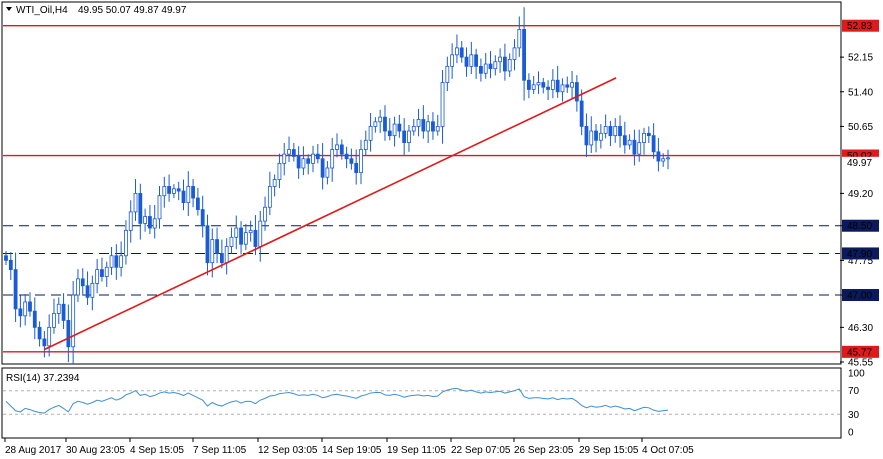 The width and height of the screenshot is (883, 459). I want to click on ohlc-readout: 49.95 50.07 49.87 49.97, so click(132, 10).